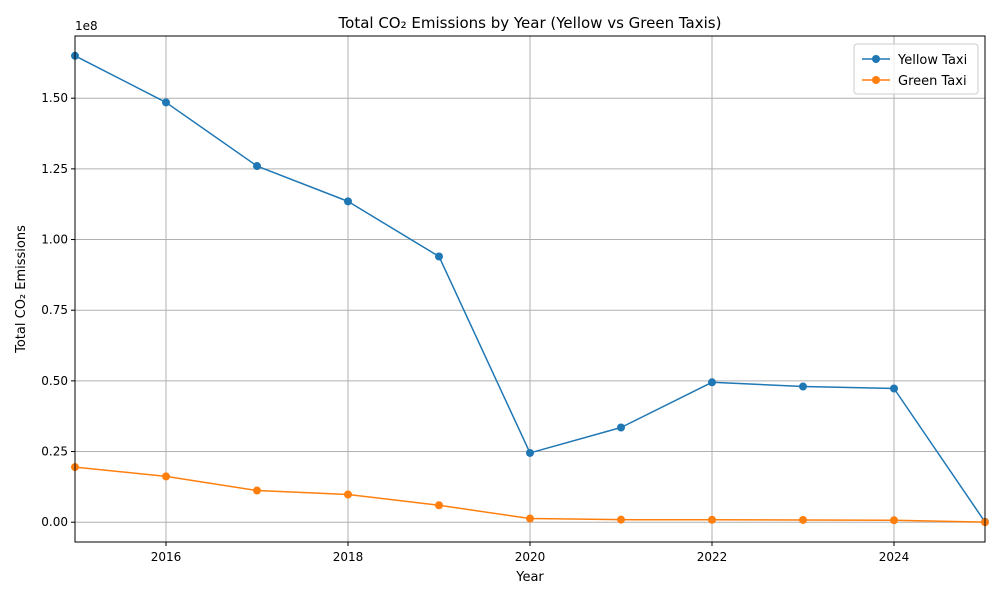 The height and width of the screenshot is (600, 1000). What do you see at coordinates (894, 557) in the screenshot?
I see `x-tick-label: 2024` at bounding box center [894, 557].